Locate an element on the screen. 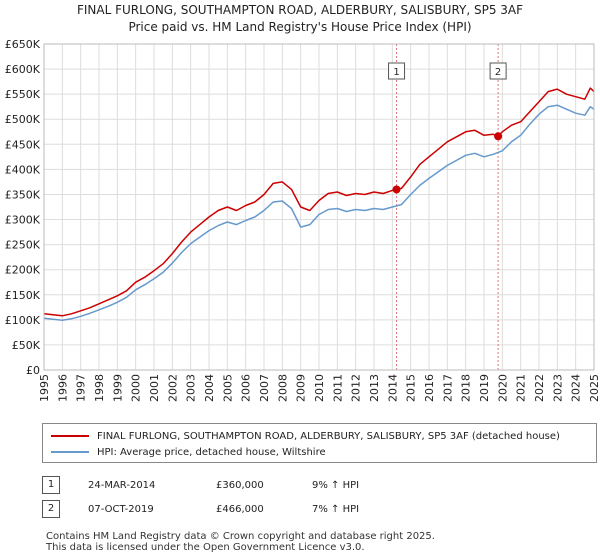  x-tick-label: 2022 is located at coordinates (539, 388).